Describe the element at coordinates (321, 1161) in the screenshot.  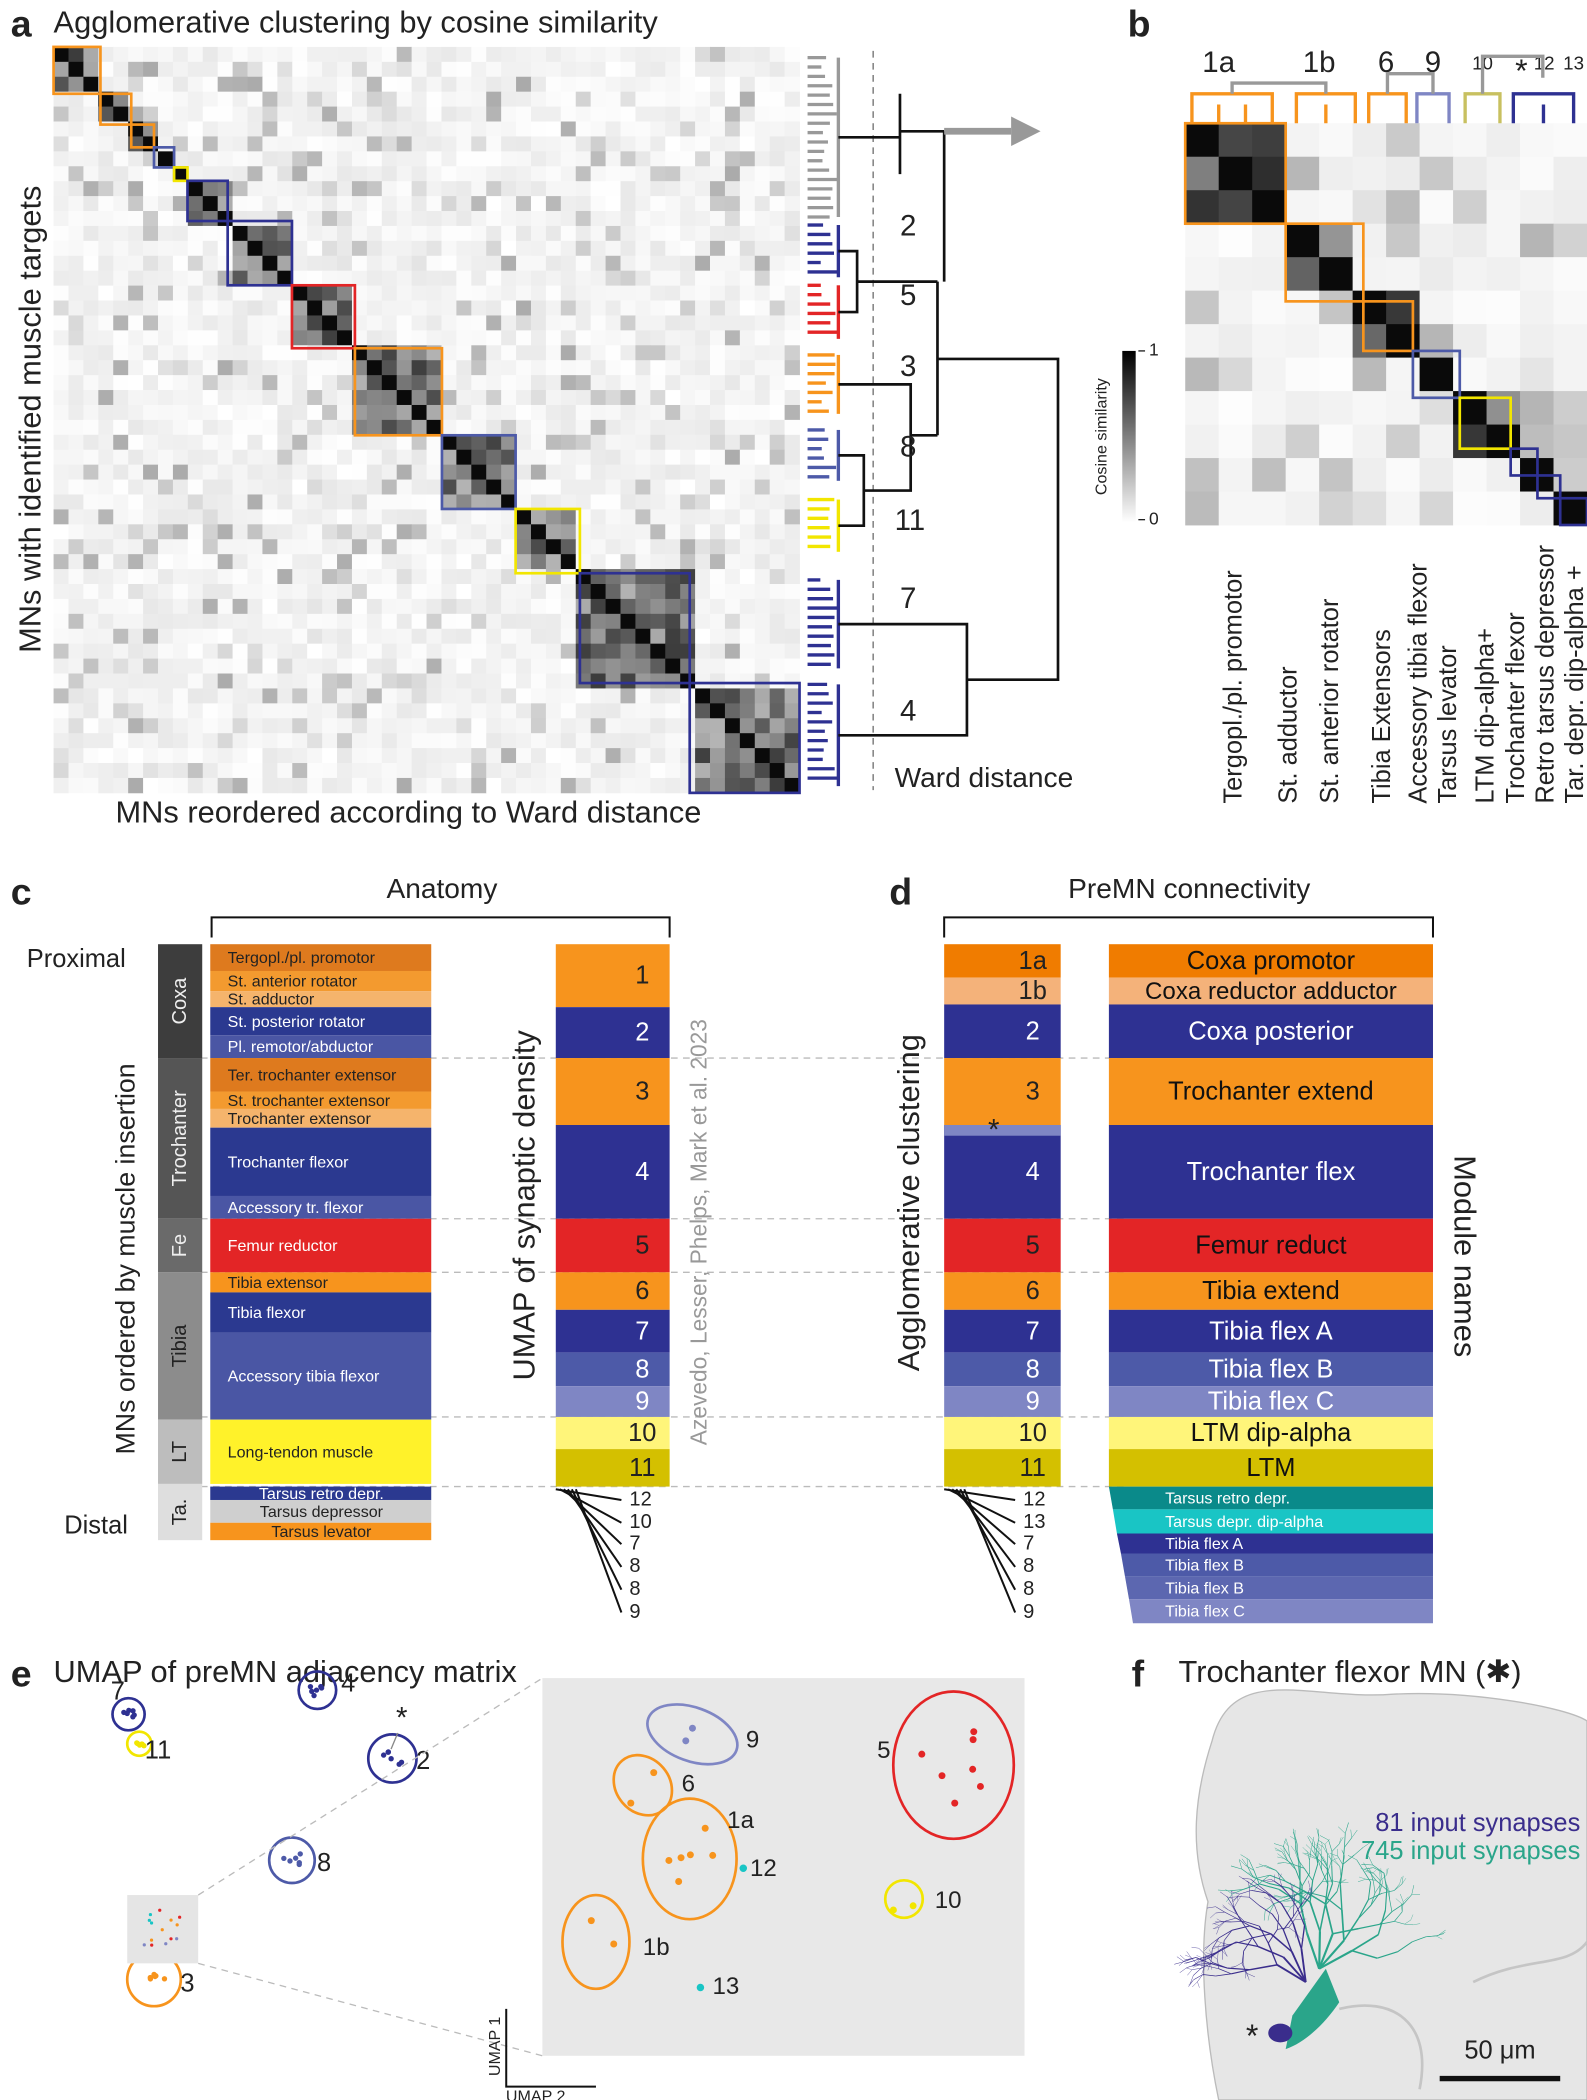
I see `muscle` at that location.